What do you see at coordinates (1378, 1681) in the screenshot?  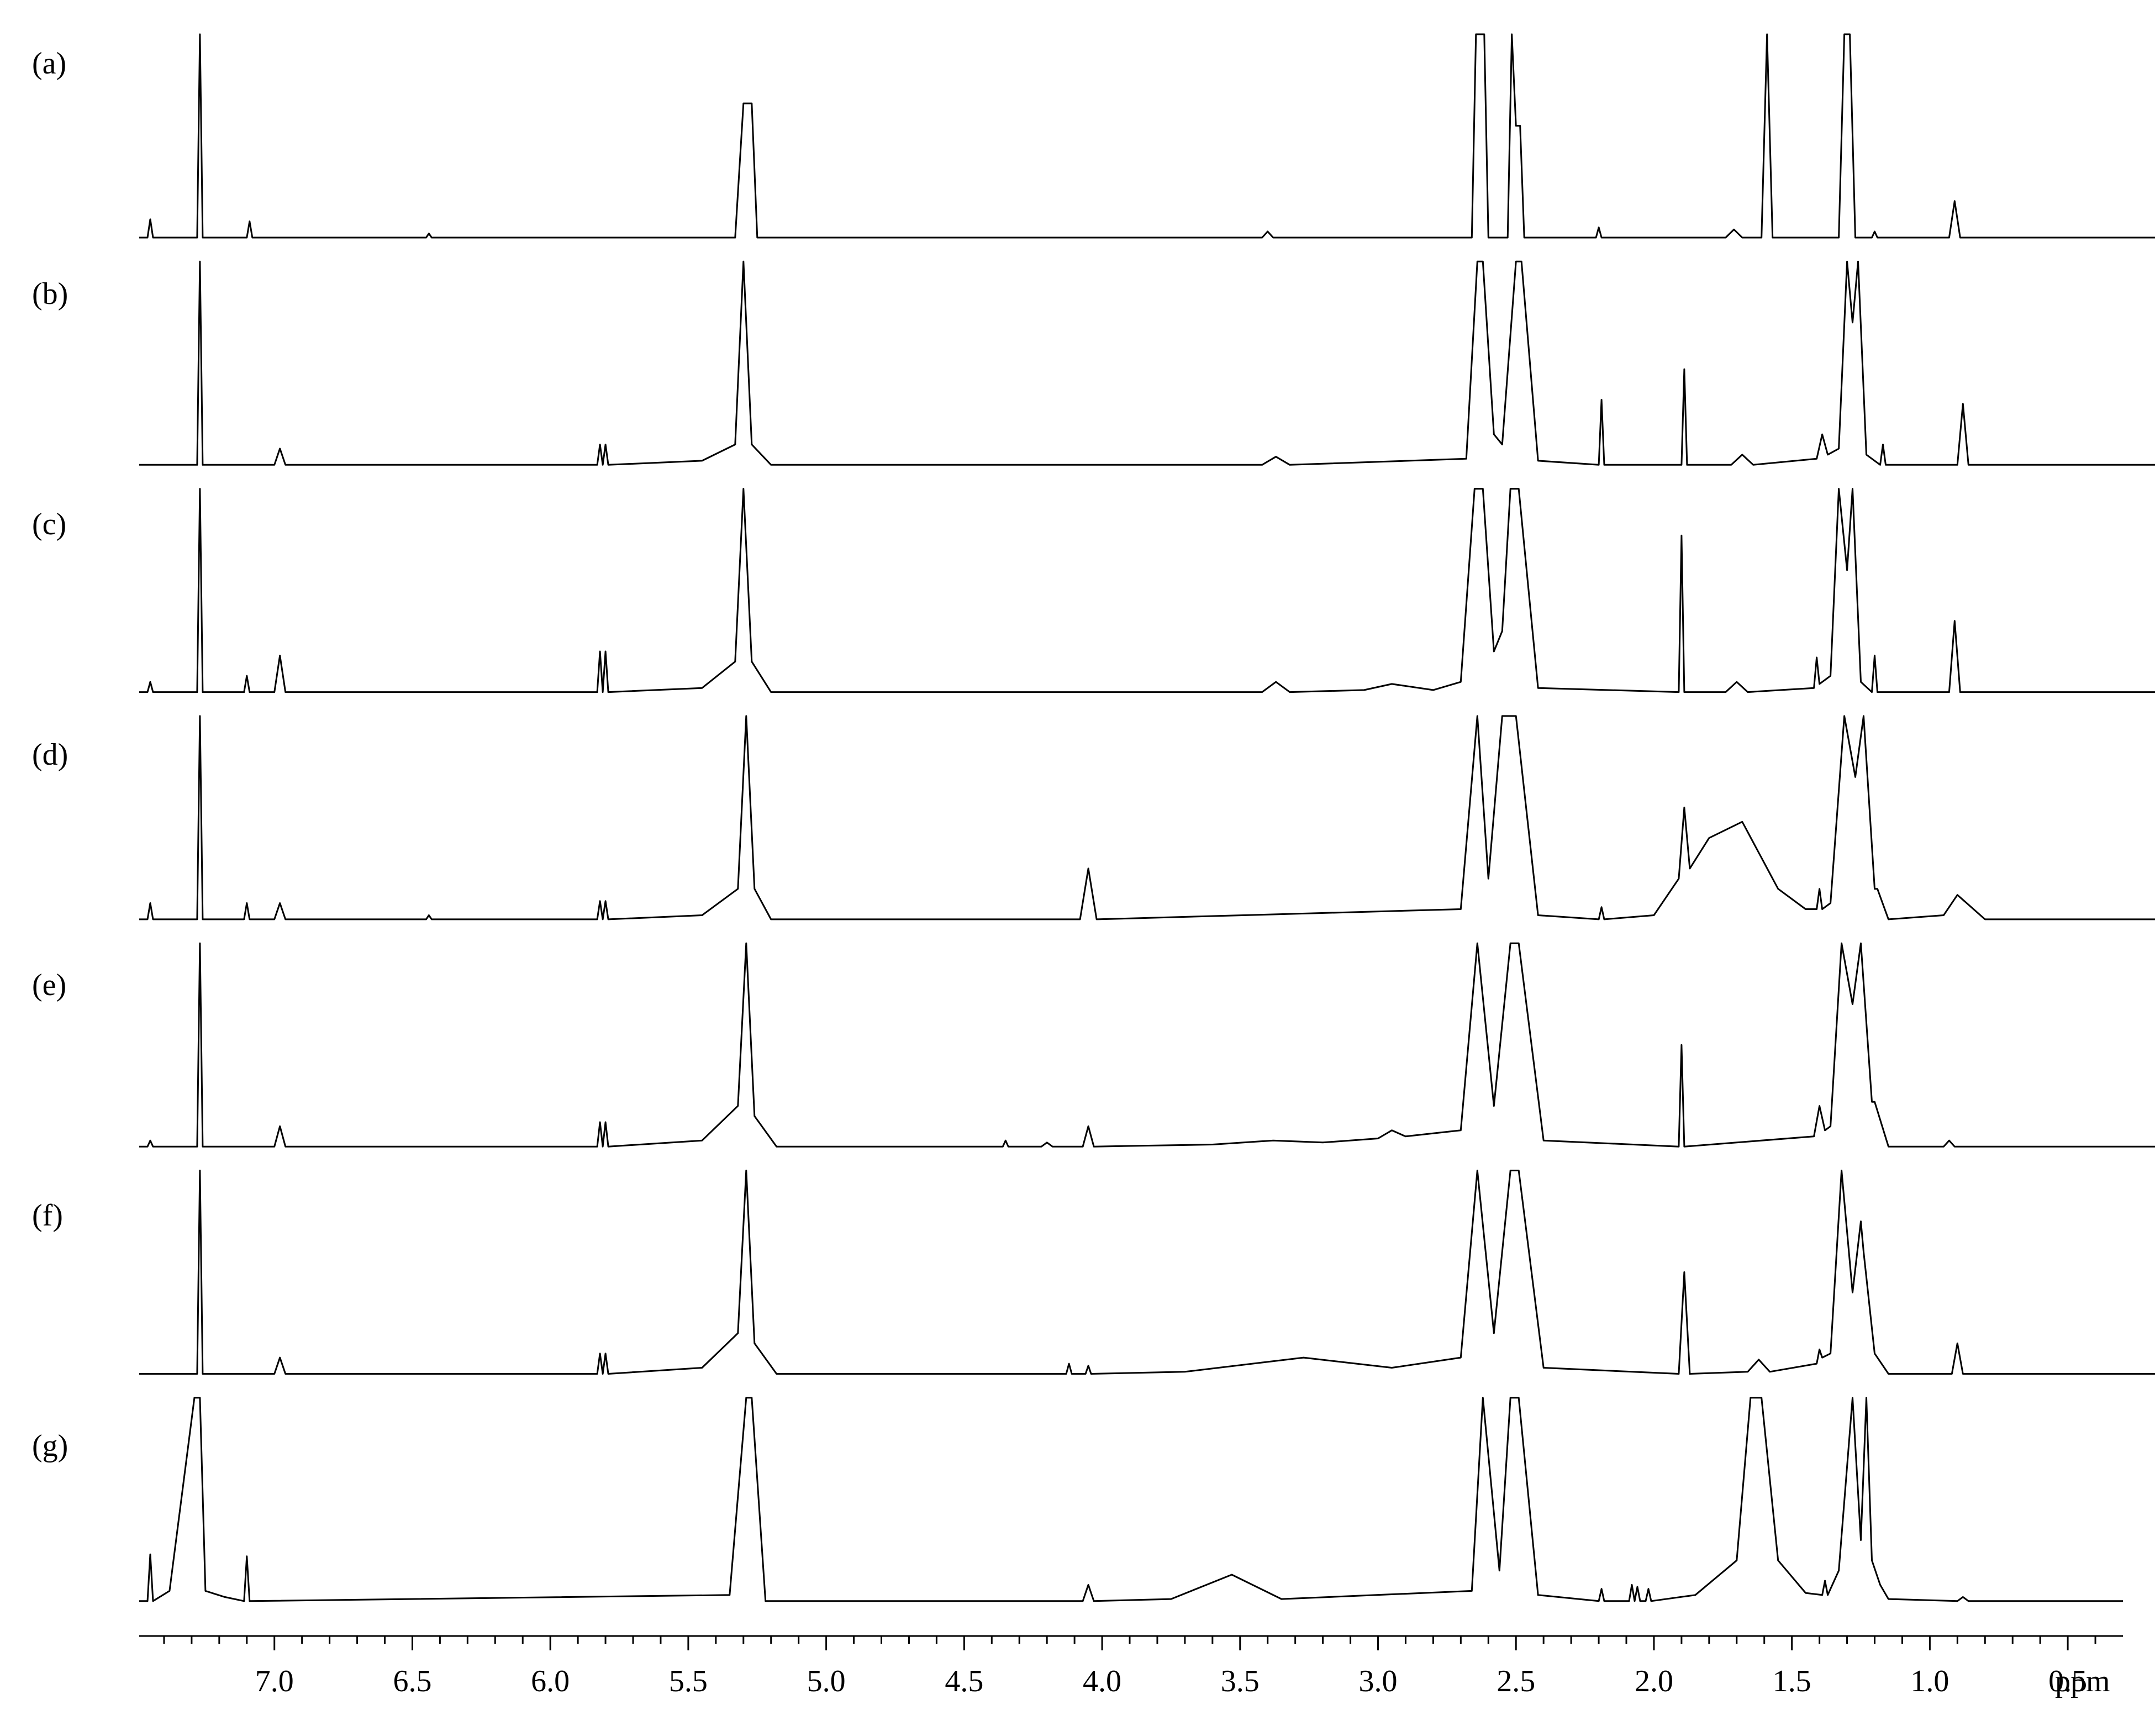 I see `x-tick-label: 3.0` at bounding box center [1378, 1681].